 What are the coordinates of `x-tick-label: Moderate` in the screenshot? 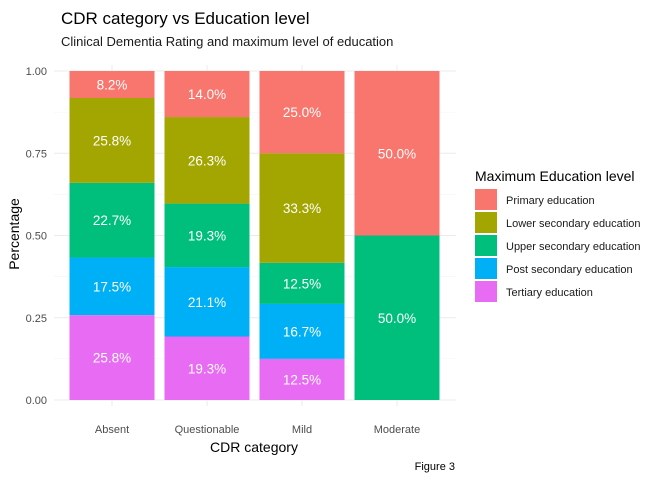 It's located at (397, 430).